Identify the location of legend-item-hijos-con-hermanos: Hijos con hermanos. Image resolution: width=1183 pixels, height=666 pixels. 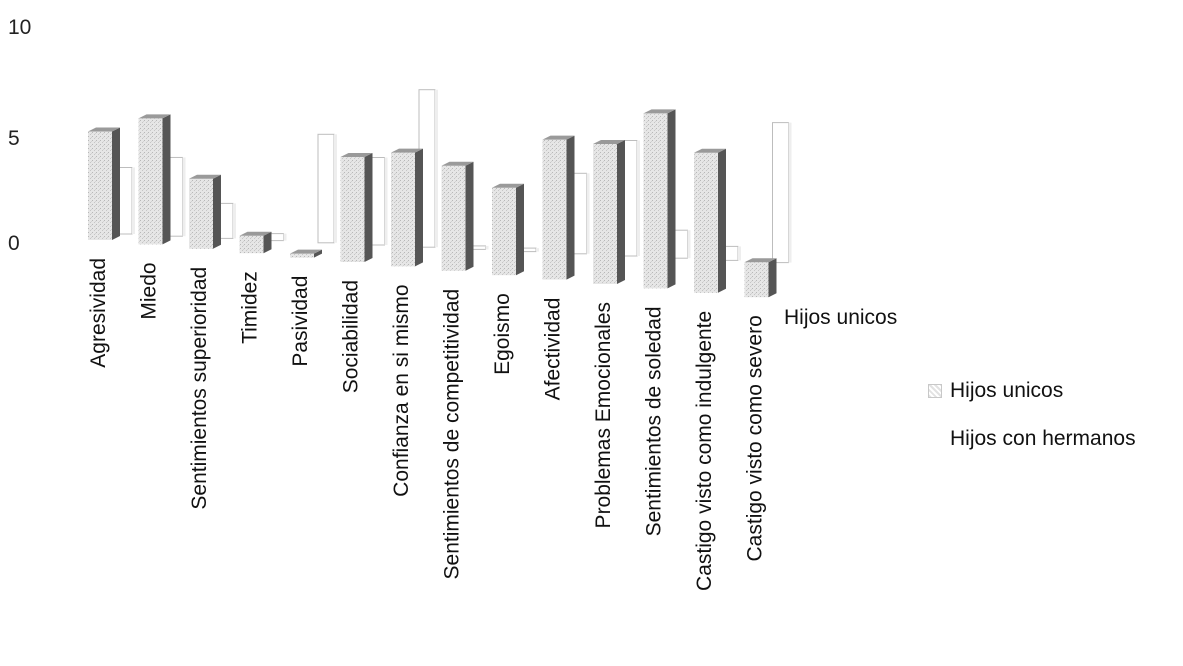
(1053, 439).